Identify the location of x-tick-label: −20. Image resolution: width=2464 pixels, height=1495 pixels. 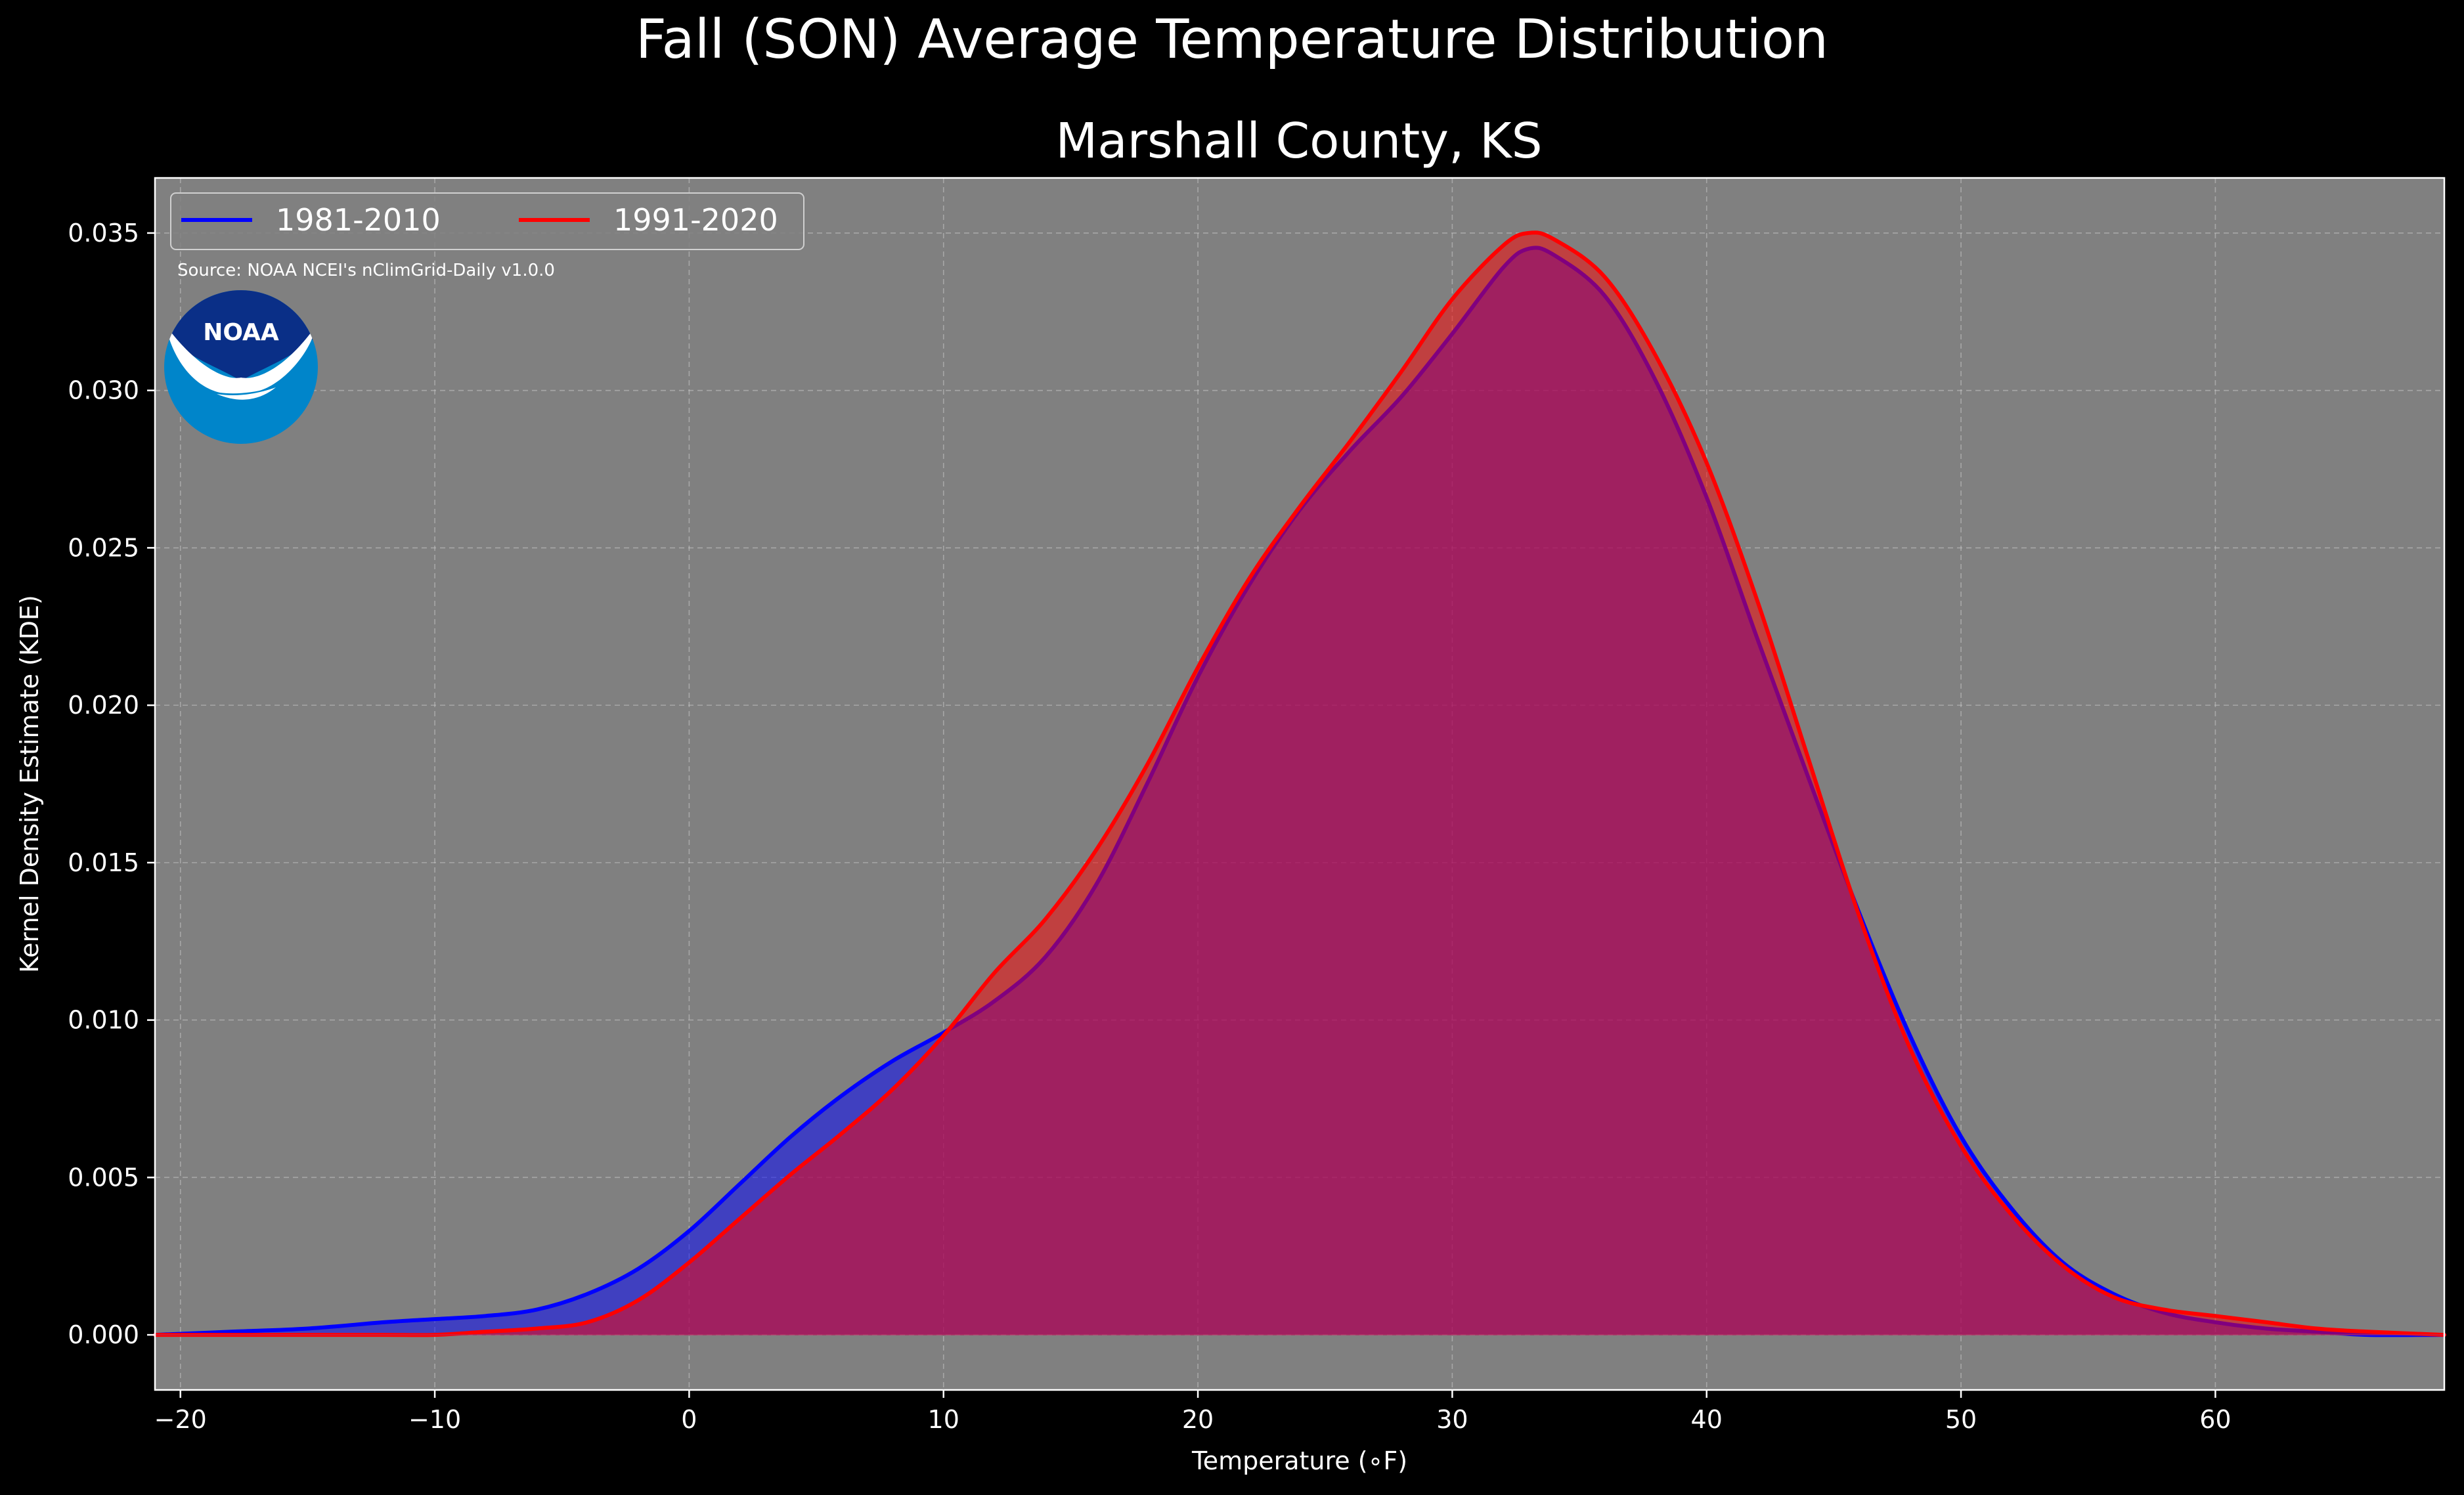
(181, 1419).